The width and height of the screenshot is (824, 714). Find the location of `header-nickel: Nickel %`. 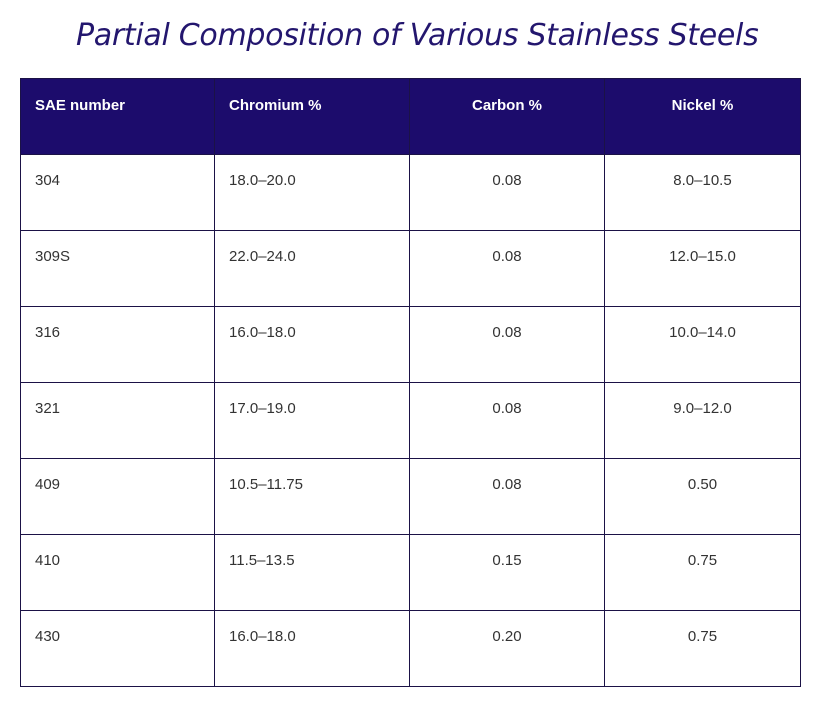

header-nickel: Nickel % is located at coordinates (702, 116).